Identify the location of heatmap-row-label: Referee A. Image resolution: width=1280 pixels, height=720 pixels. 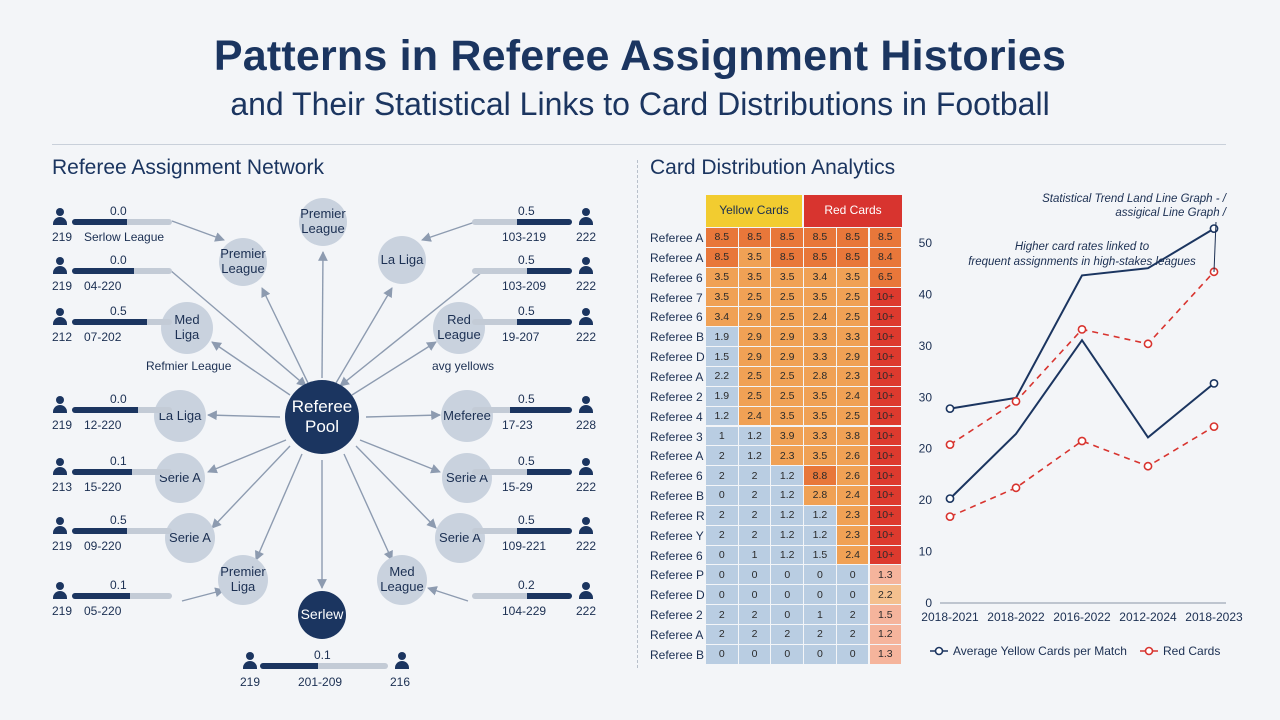
(677, 238).